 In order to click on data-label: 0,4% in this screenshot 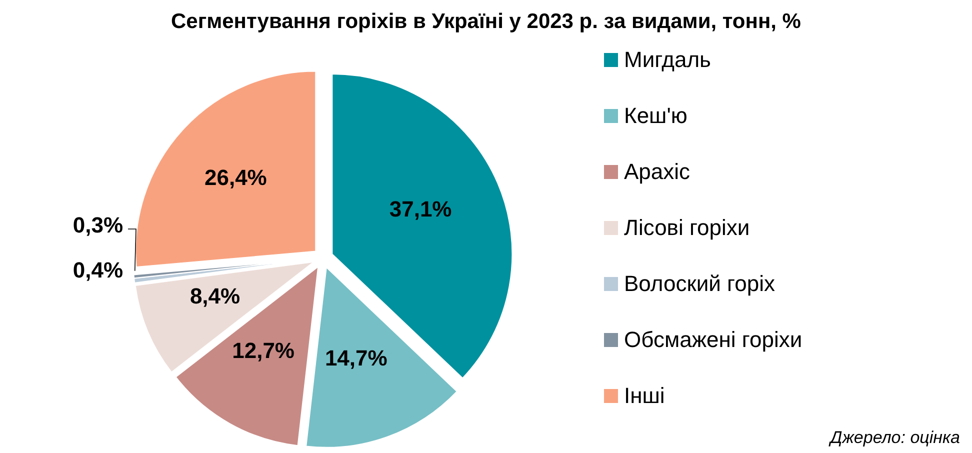, I will do `click(98, 270)`.